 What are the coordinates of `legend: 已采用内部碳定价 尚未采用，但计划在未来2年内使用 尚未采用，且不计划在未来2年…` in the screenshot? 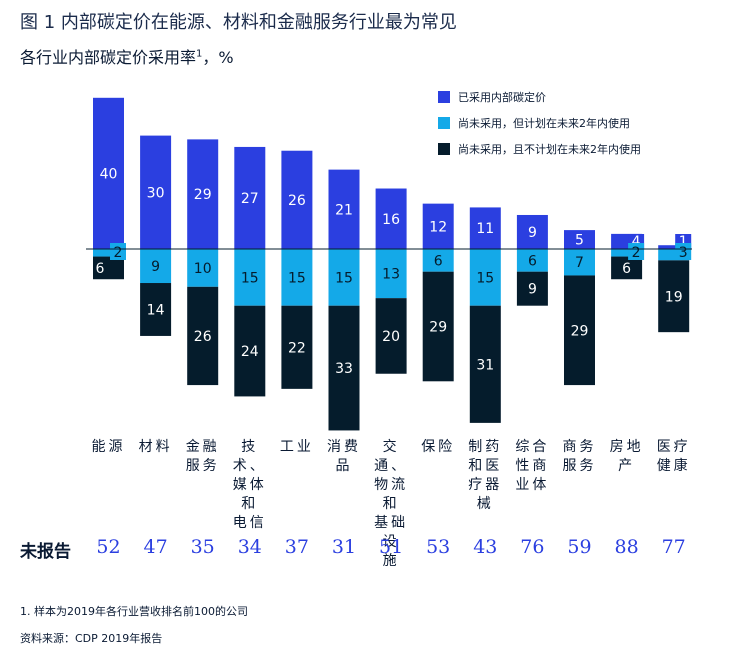 It's located at (539, 129).